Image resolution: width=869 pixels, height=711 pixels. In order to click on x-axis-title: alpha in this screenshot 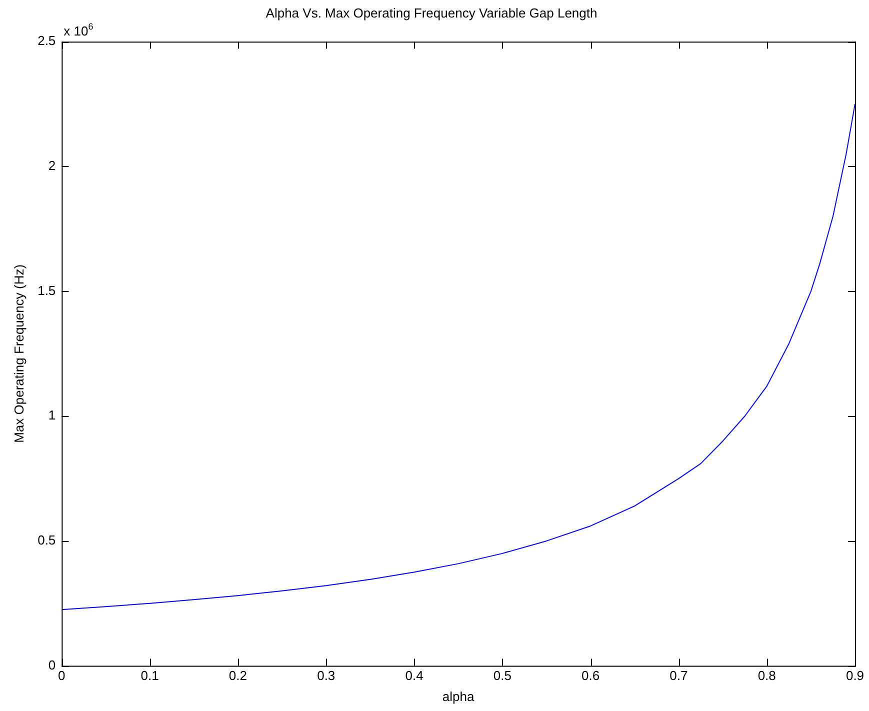, I will do `click(459, 696)`.